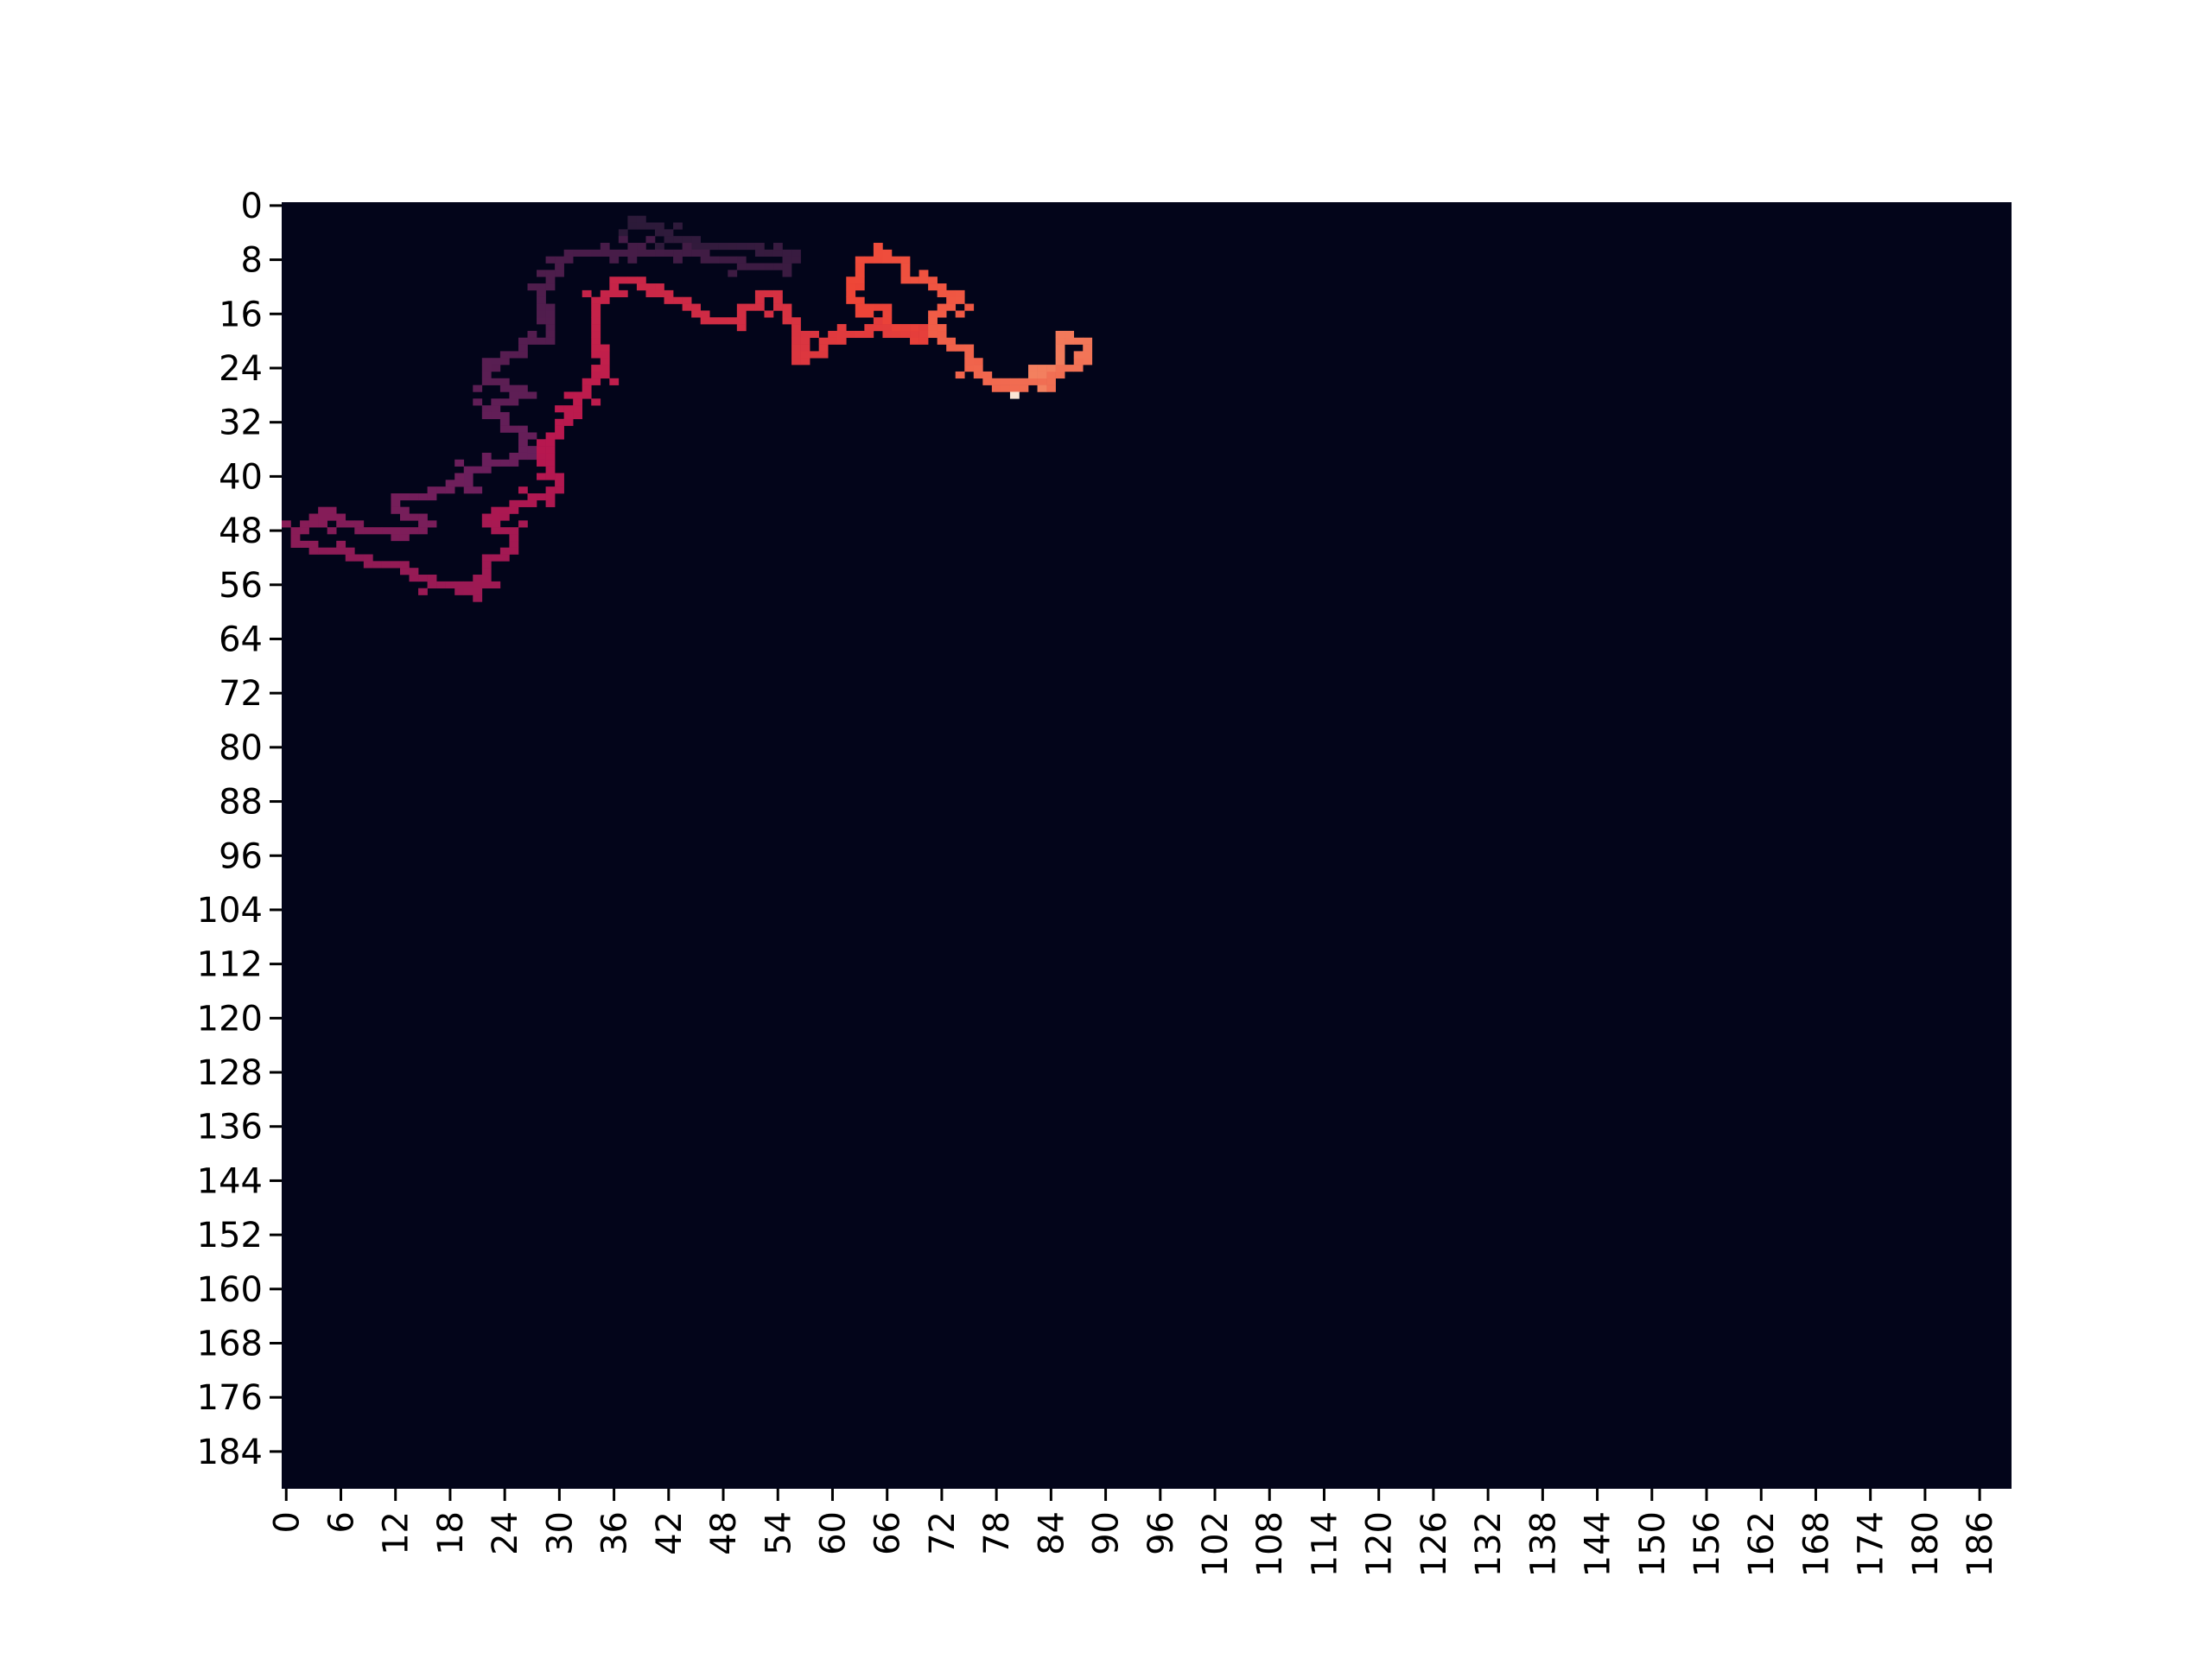 This screenshot has height=1659, width=2212. I want to click on y-tick-label: 40, so click(241, 477).